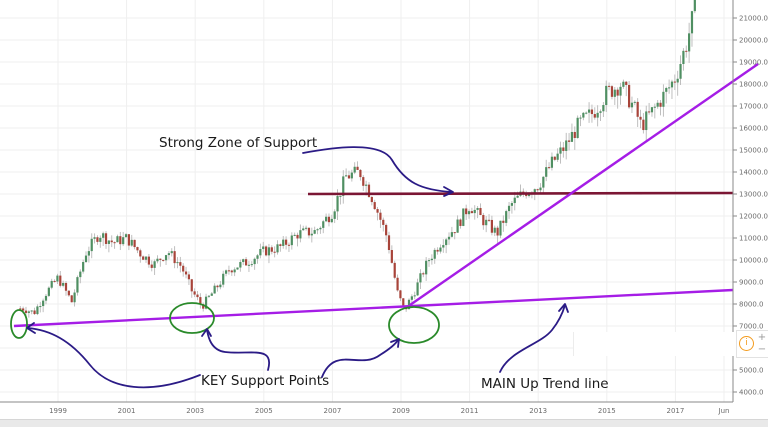 The image size is (768, 427). What do you see at coordinates (470, 411) in the screenshot?
I see `x-tick-label: 2011` at bounding box center [470, 411].